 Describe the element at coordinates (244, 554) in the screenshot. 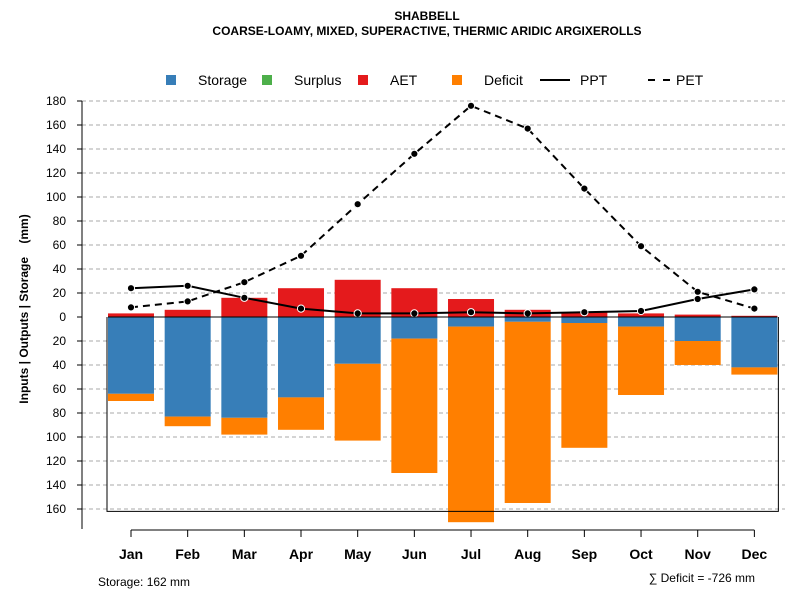

I see `x-tick-label-mar: Mar` at that location.